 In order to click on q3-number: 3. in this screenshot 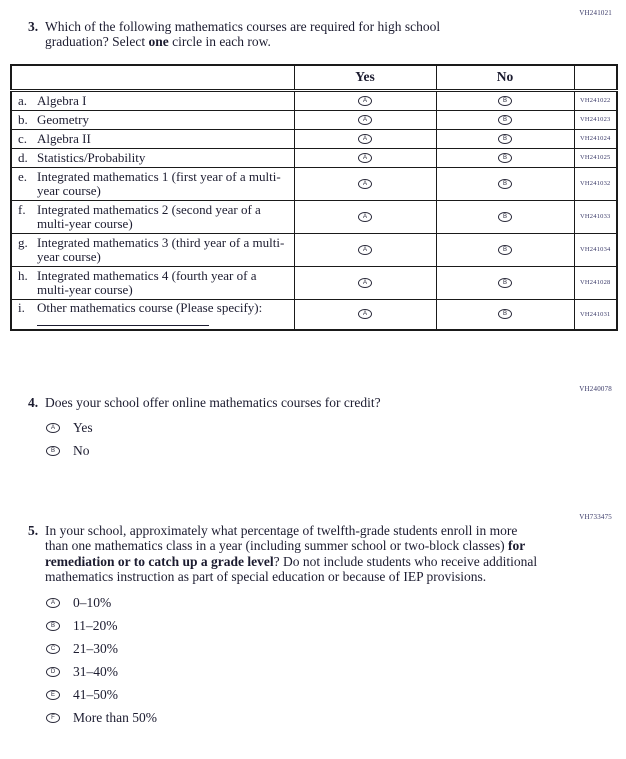, I will do `click(33, 26)`.